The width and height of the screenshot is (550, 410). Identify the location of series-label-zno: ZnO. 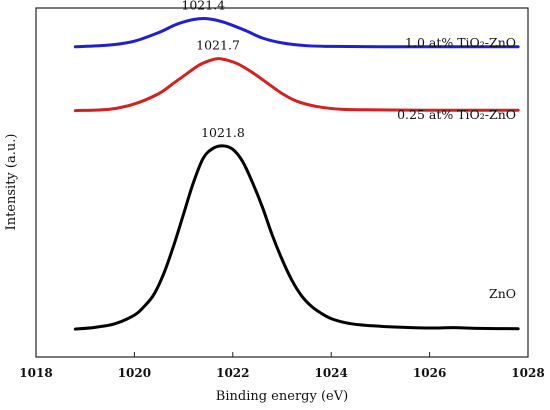
(502, 293).